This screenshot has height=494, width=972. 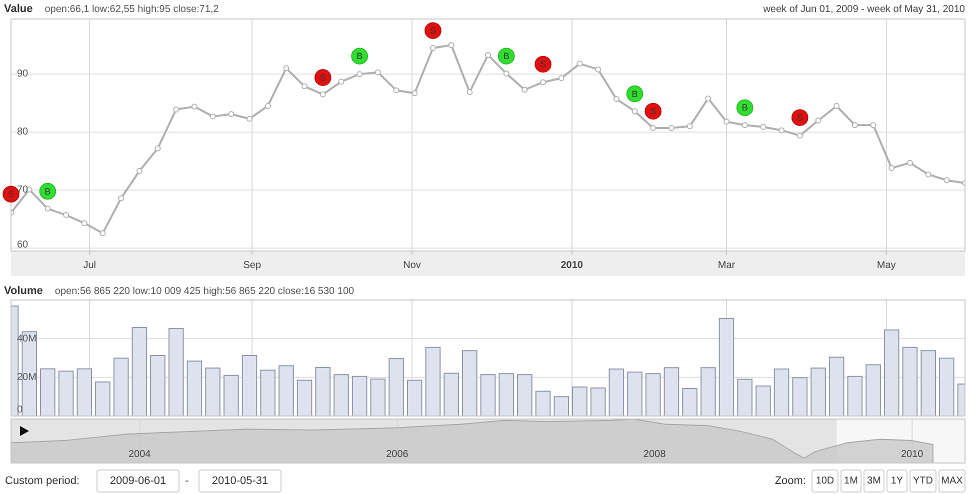 What do you see at coordinates (240, 481) in the screenshot?
I see `text: 2010-05-31` at bounding box center [240, 481].